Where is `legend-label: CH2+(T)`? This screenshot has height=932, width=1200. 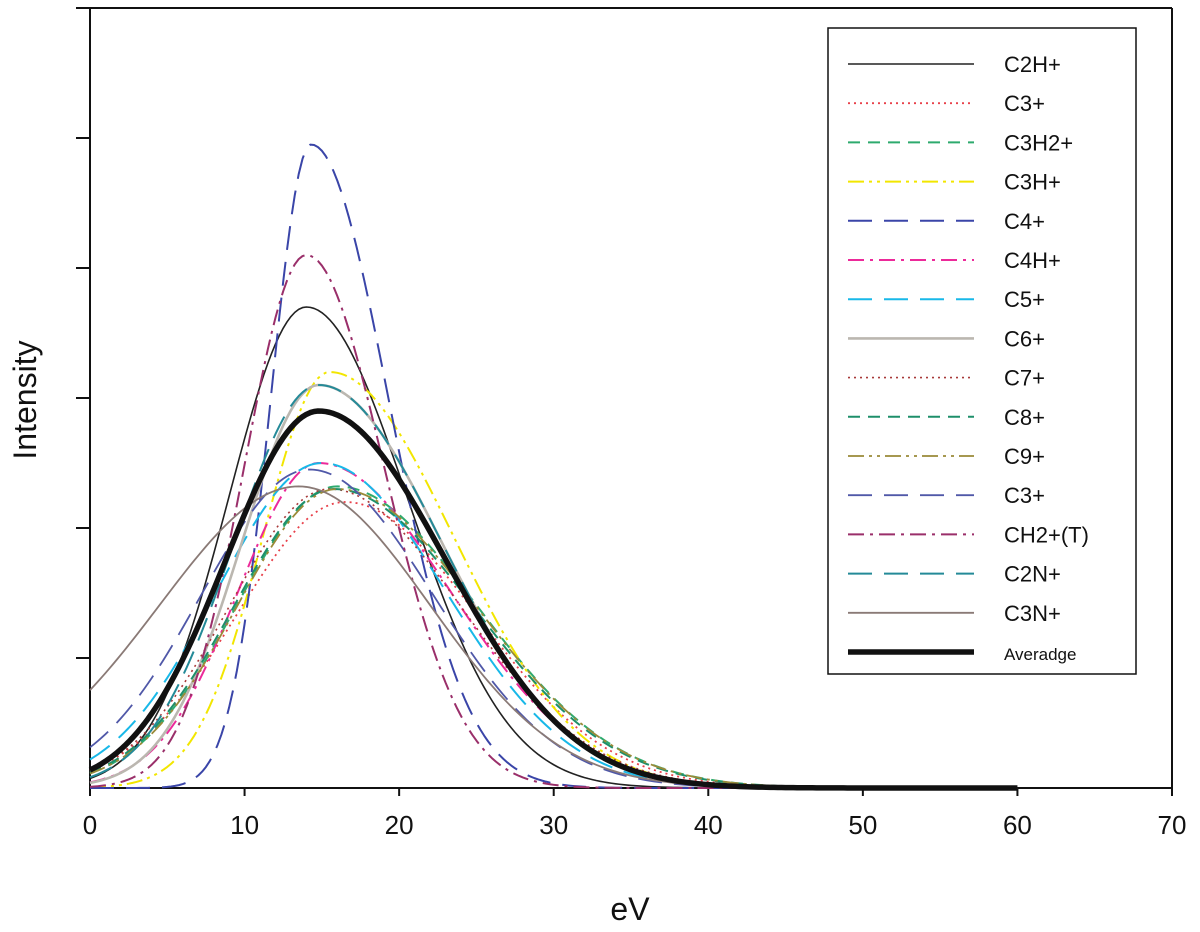 legend-label: CH2+(T) is located at coordinates (1046, 534).